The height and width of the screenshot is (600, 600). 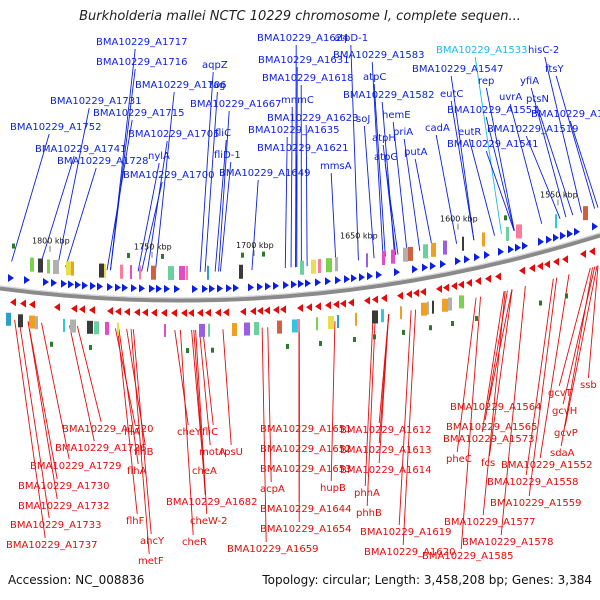 What do you see at coordinates (378, 55) in the screenshot?
I see `forward-label-bma10229-a1583: BMA10229_A1583` at bounding box center [378, 55].